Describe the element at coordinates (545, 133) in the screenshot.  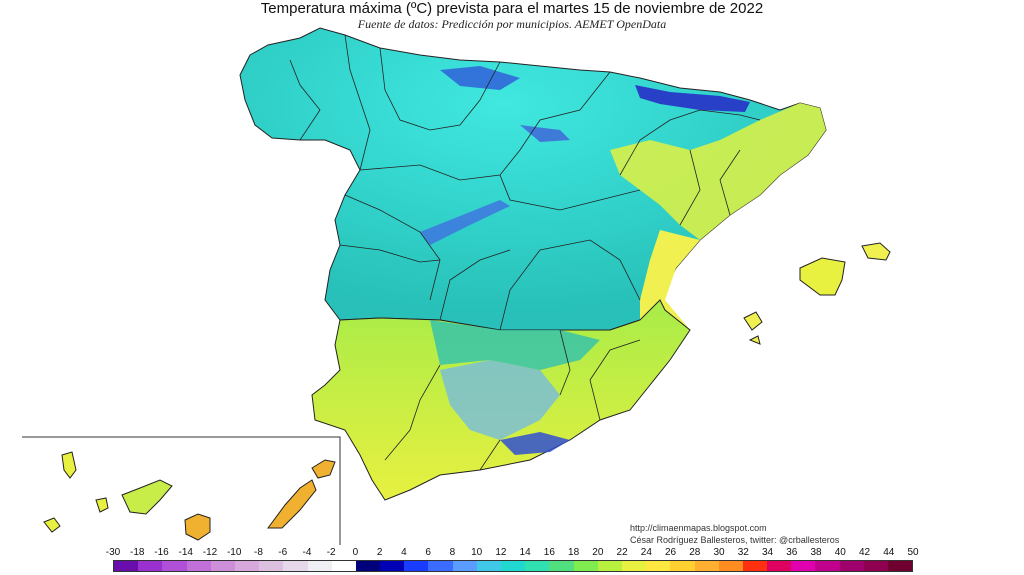
I see `zone-iberian` at that location.